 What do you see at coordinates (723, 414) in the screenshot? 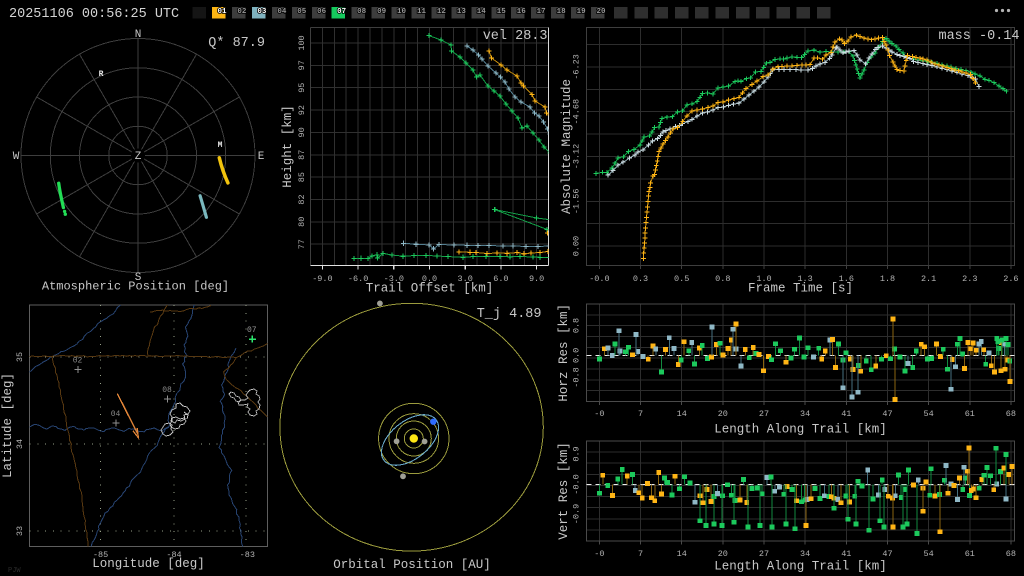
I see `svg-text: 20` at bounding box center [723, 414].